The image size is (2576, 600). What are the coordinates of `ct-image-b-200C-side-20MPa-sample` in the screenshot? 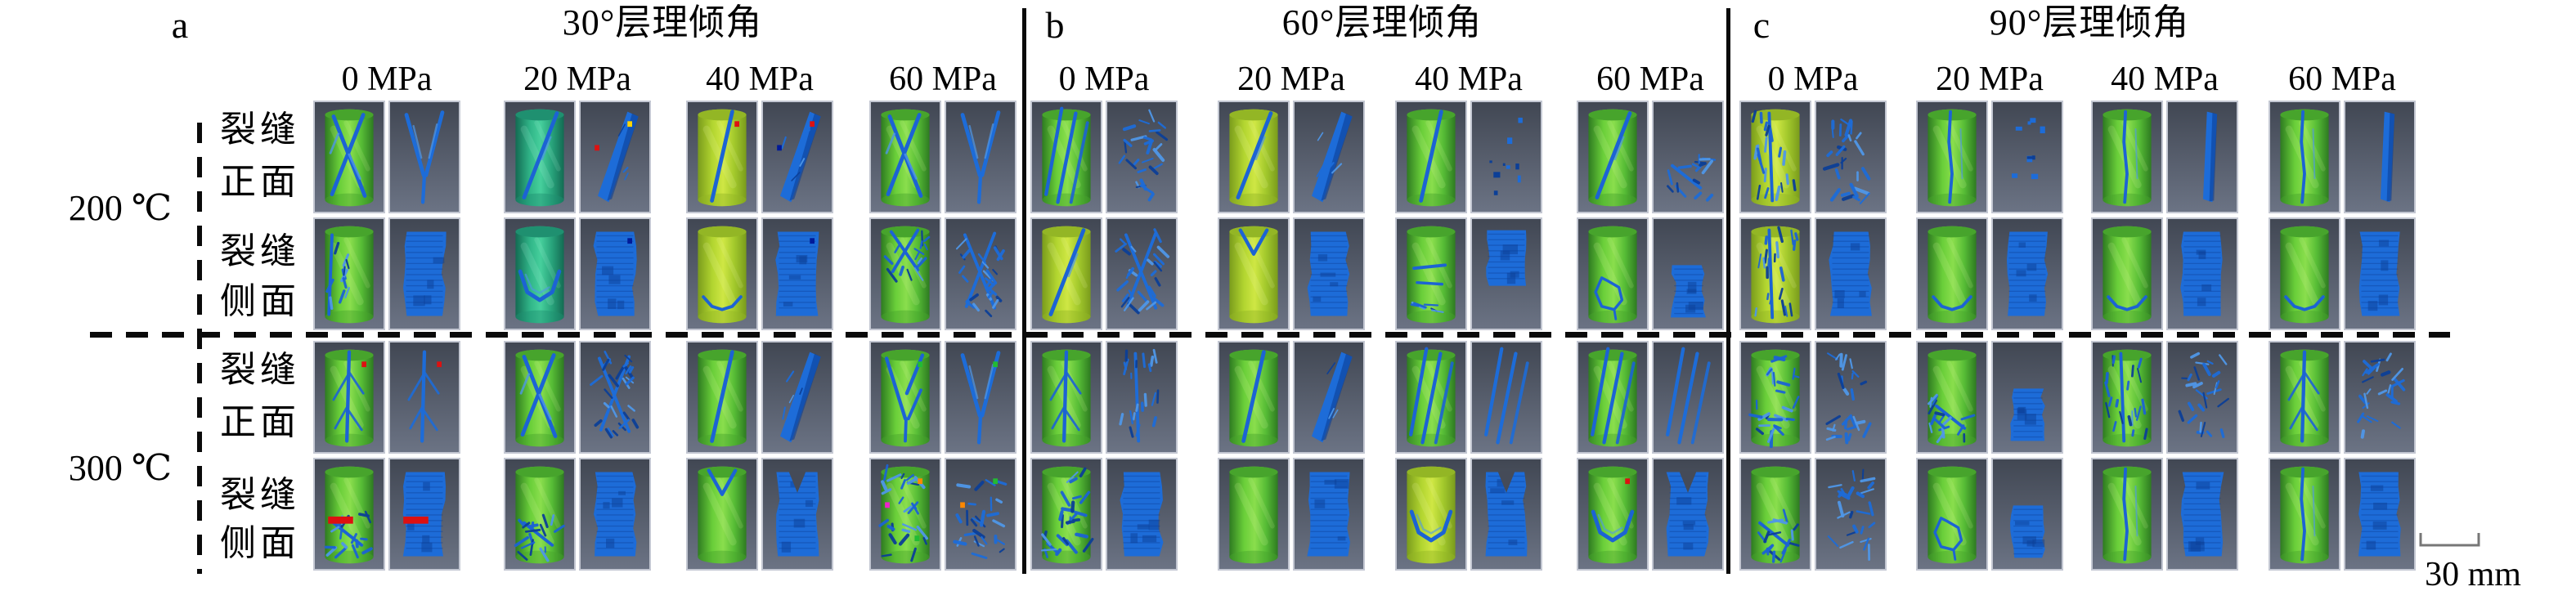 It's located at (1254, 273).